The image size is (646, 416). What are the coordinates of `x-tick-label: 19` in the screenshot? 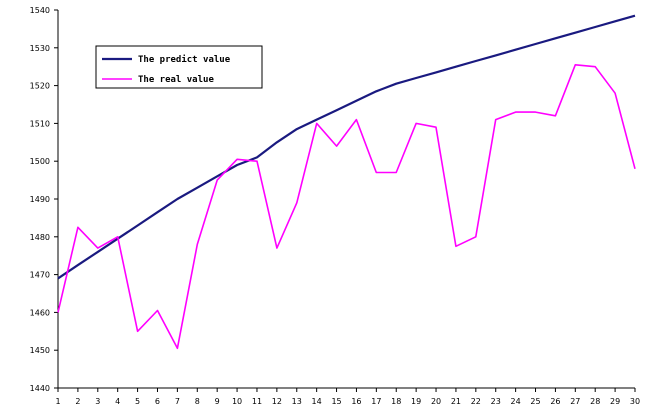 It's located at (416, 401).